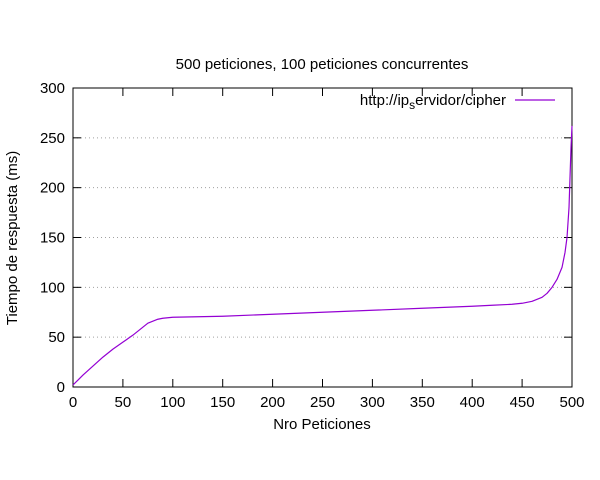 Image resolution: width=600 pixels, height=480 pixels. Describe the element at coordinates (52, 138) in the screenshot. I see `y-tick-label-250: 250` at that location.